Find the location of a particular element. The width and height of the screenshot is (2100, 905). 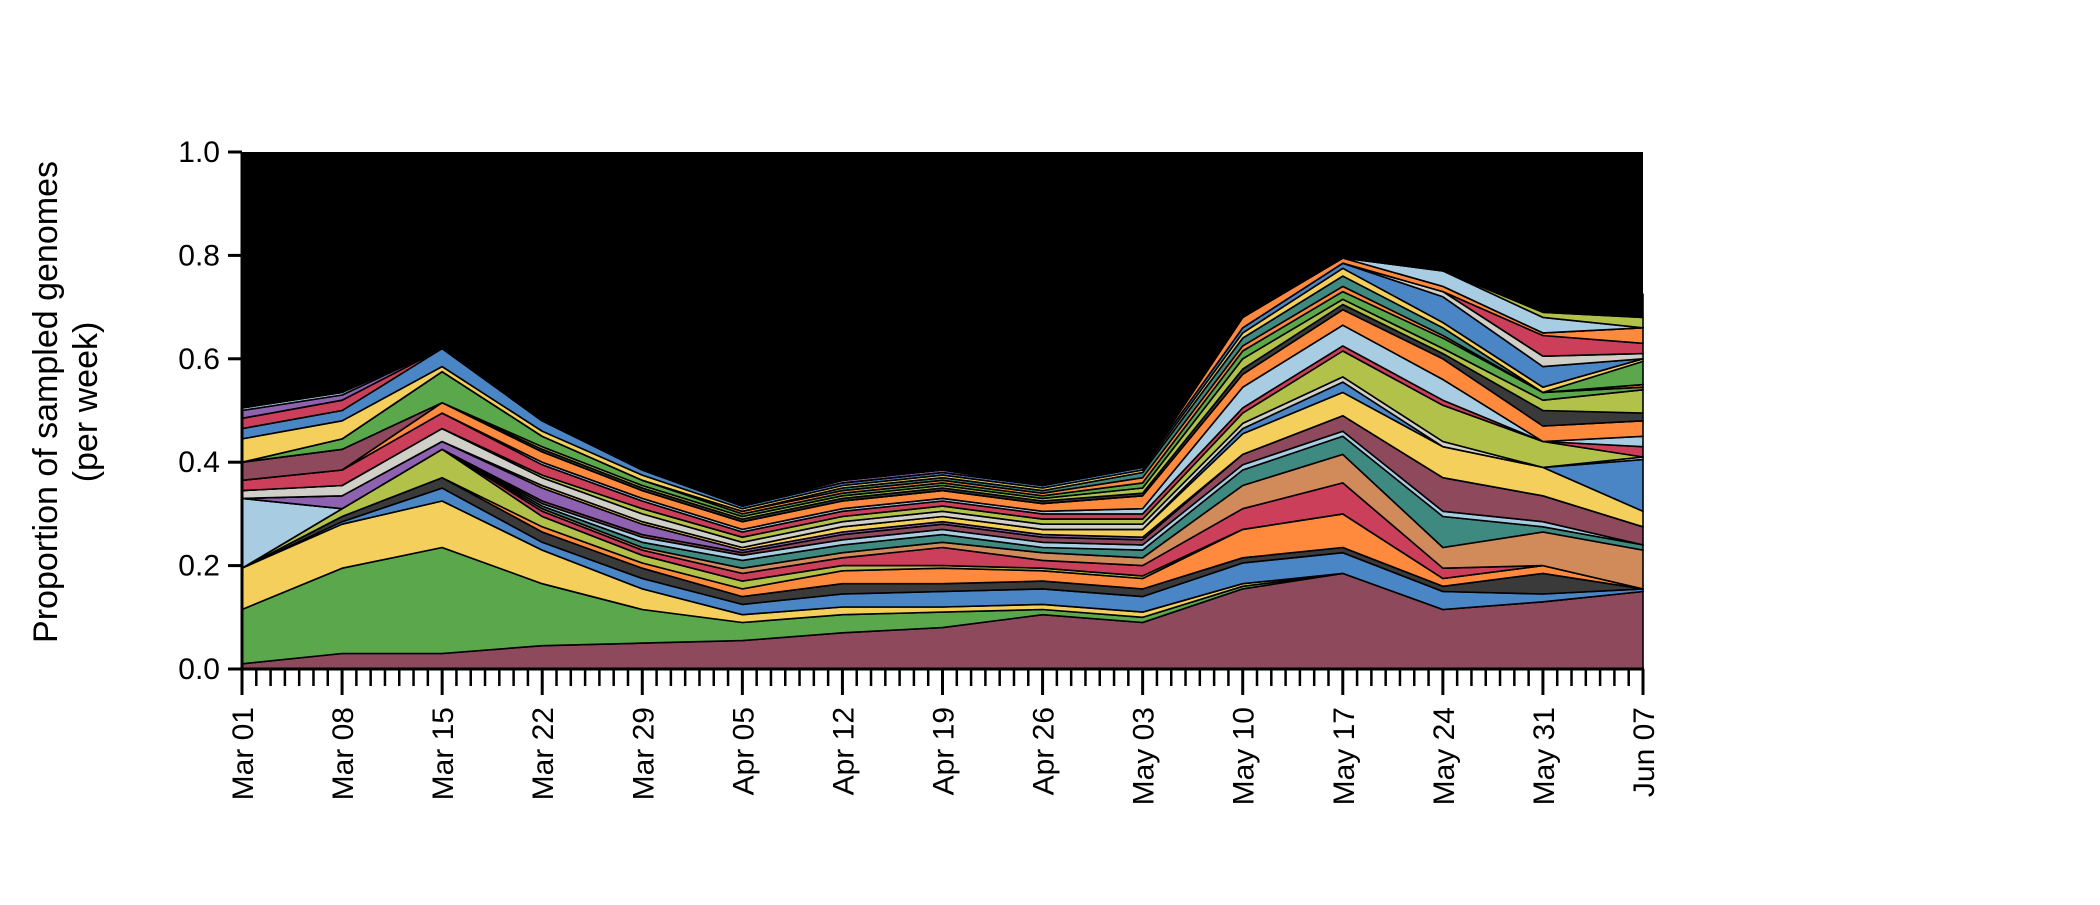

x-tick-label: May 03 is located at coordinates (1144, 756).